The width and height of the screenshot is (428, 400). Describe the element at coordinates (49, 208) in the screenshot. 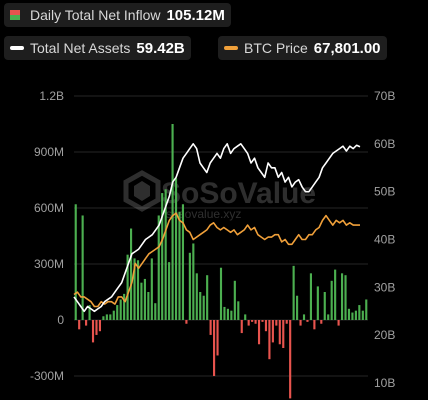

I see `left-tick-label: 600M` at that location.